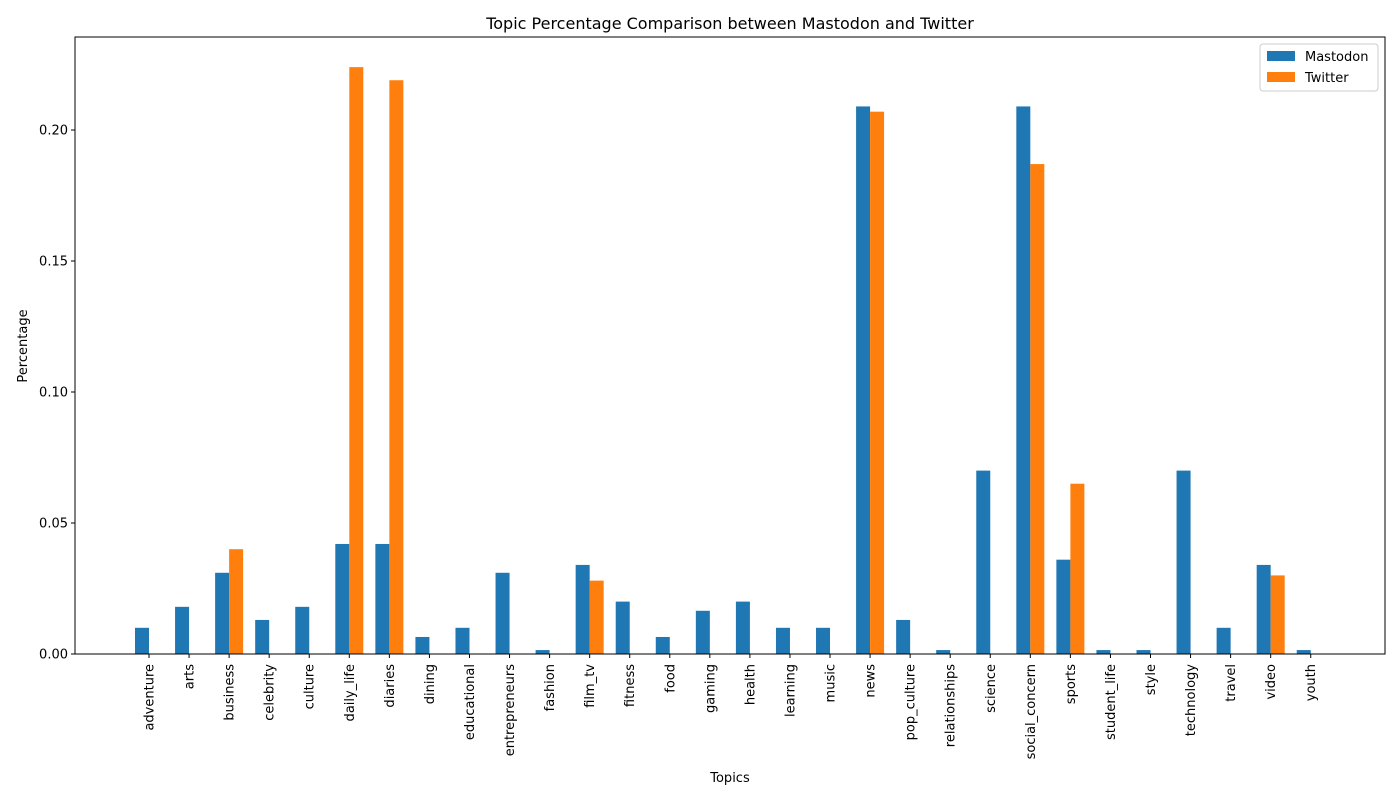 This screenshot has width=1400, height=800. What do you see at coordinates (1223, 640) in the screenshot?
I see `bar-mastodon-travel` at bounding box center [1223, 640].